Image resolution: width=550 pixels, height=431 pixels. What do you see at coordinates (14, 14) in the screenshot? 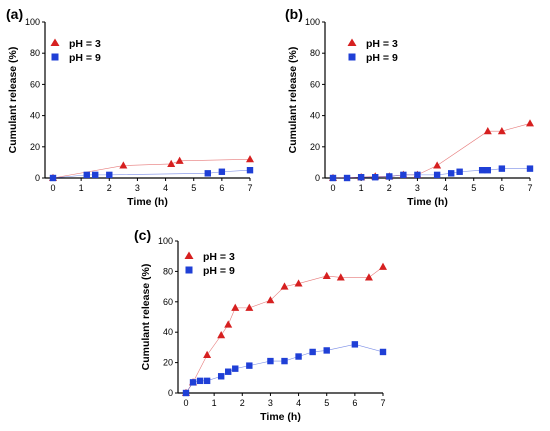
I see `panel-label: (a)` at bounding box center [14, 14].